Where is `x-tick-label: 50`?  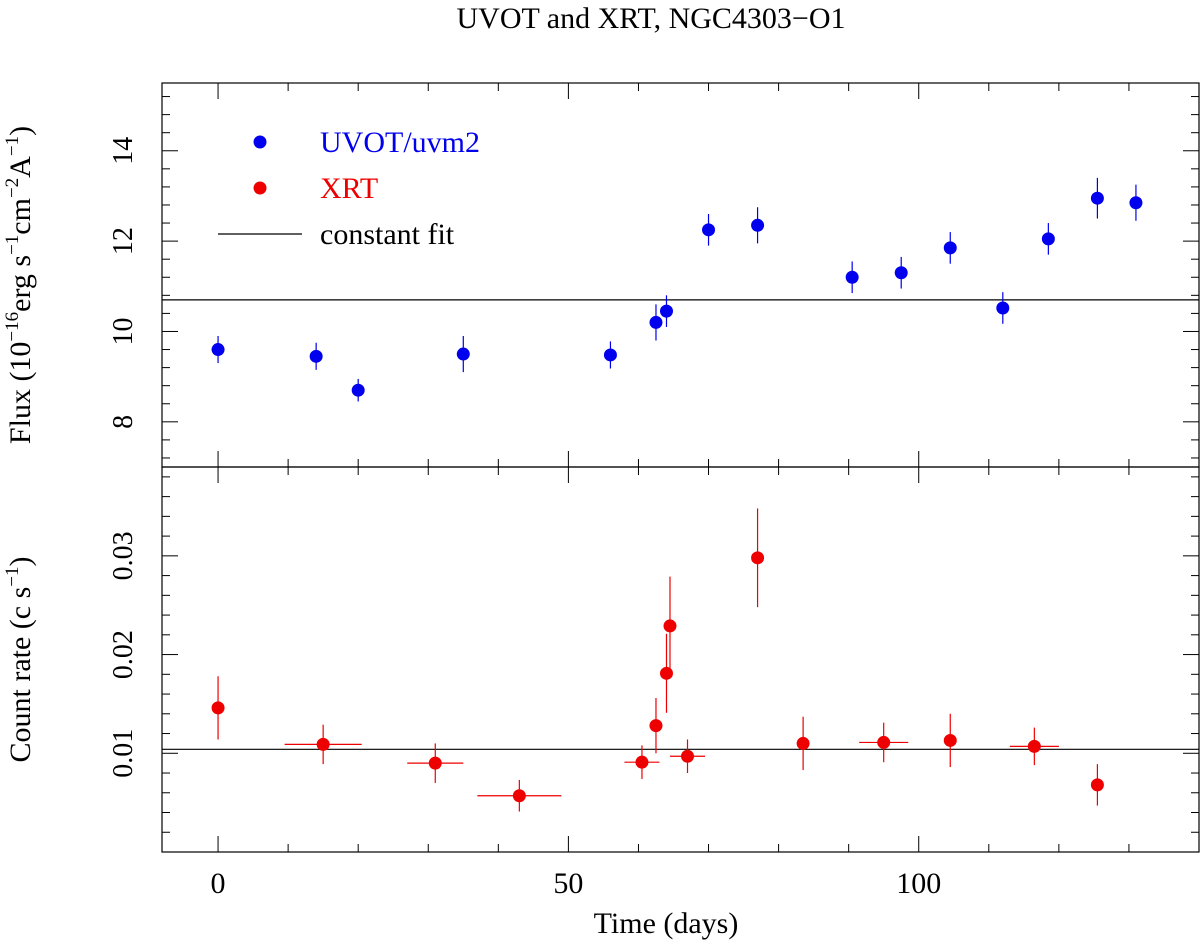
x-tick-label: 50 is located at coordinates (568, 883).